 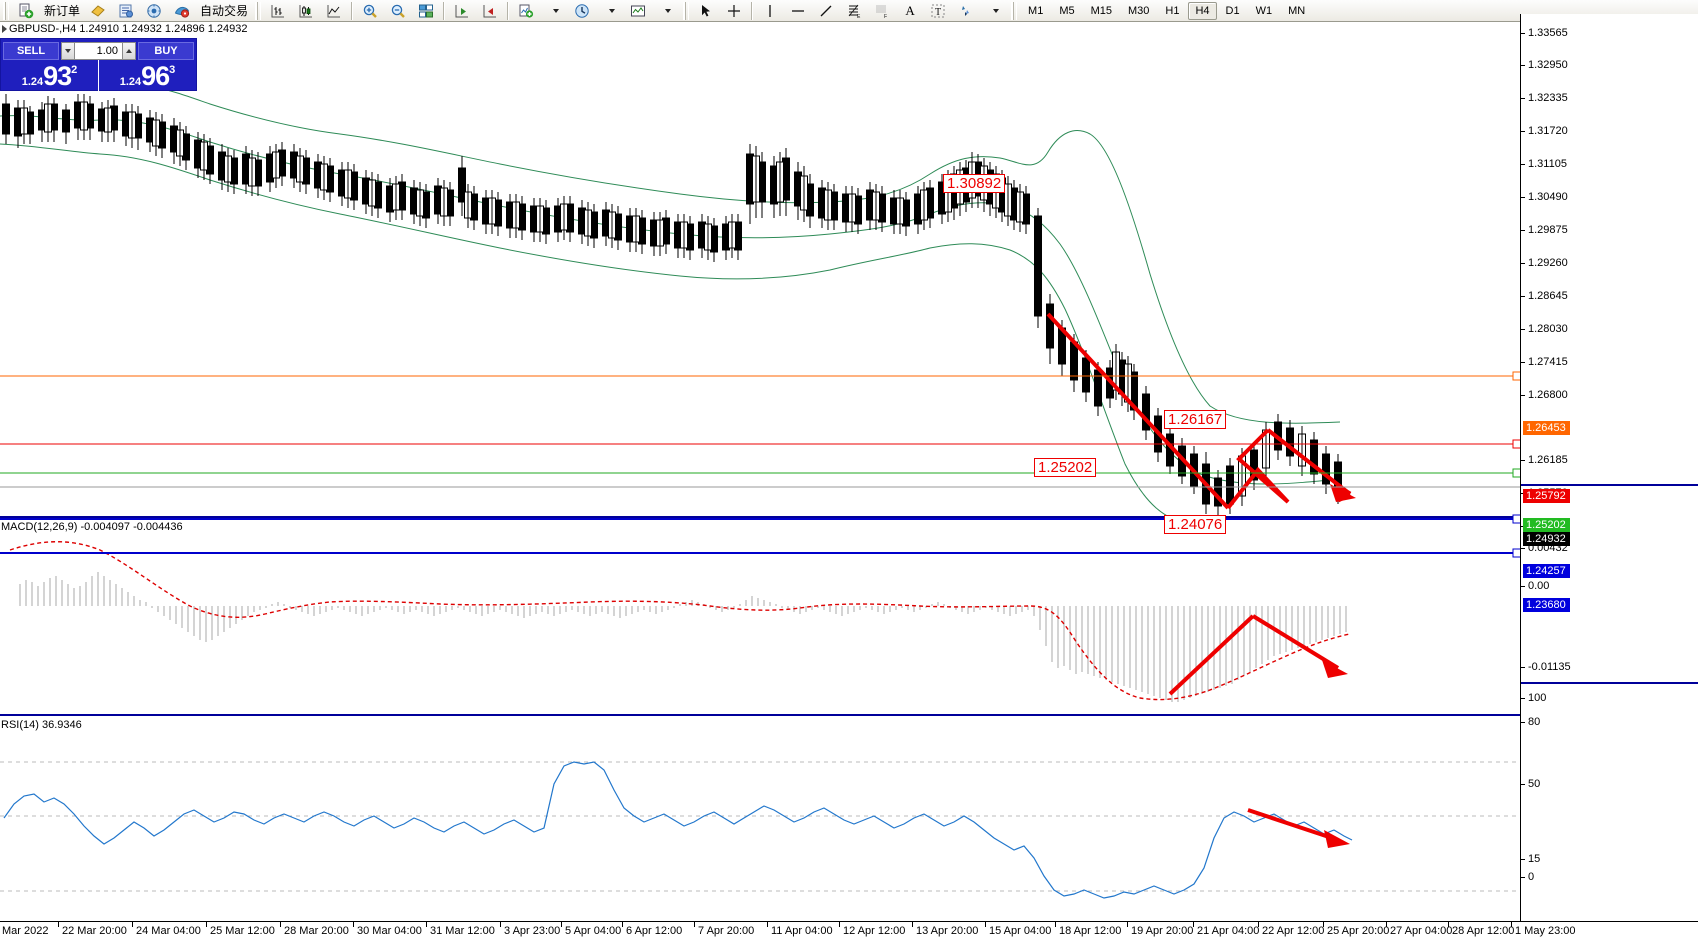 What do you see at coordinates (182, 11) in the screenshot?
I see `autotrading-icon` at bounding box center [182, 11].